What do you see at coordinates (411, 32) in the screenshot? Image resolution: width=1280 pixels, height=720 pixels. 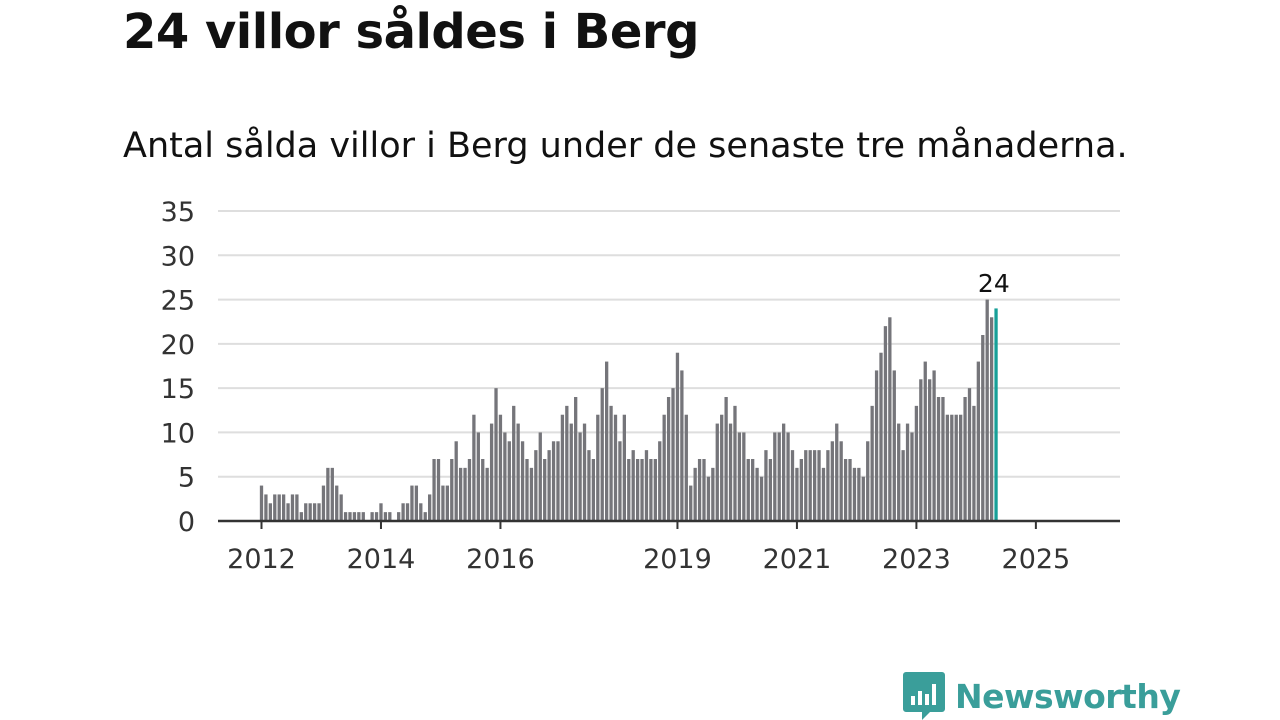 I see `chart-title: 24 villor såldes i Berg` at bounding box center [411, 32].